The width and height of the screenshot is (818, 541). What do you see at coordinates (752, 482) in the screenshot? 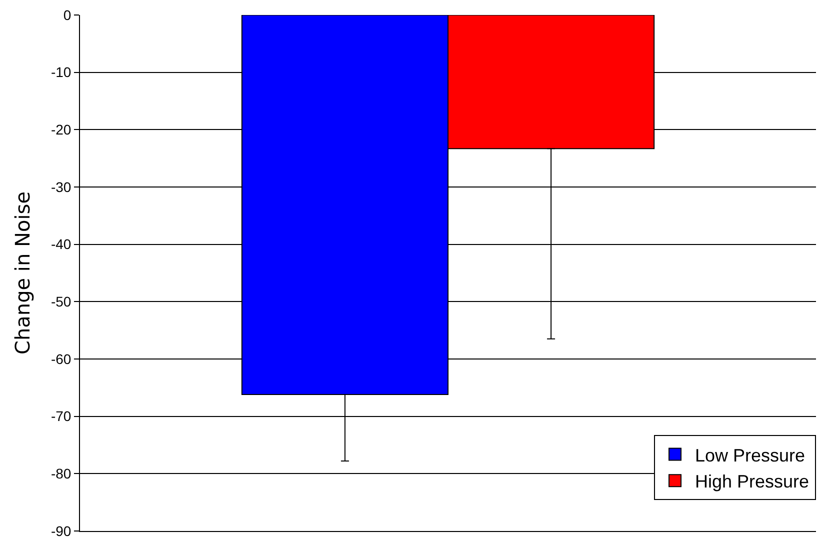
I see `legend-label: High Pressure` at bounding box center [752, 482].